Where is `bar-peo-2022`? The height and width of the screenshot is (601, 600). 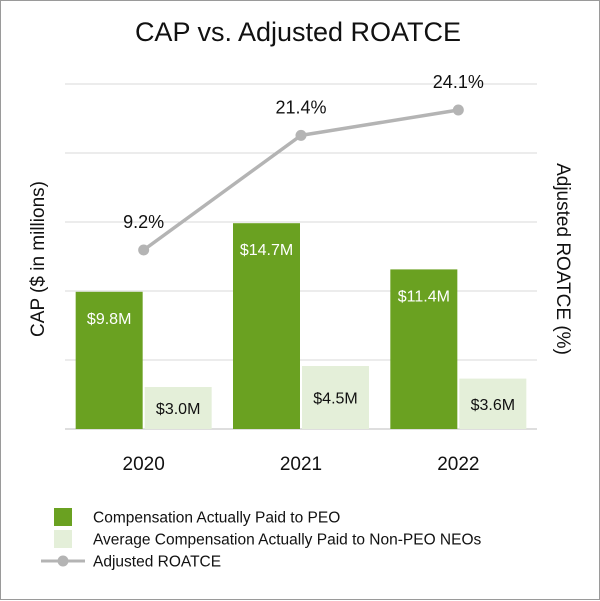
bar-peo-2022 is located at coordinates (424, 349).